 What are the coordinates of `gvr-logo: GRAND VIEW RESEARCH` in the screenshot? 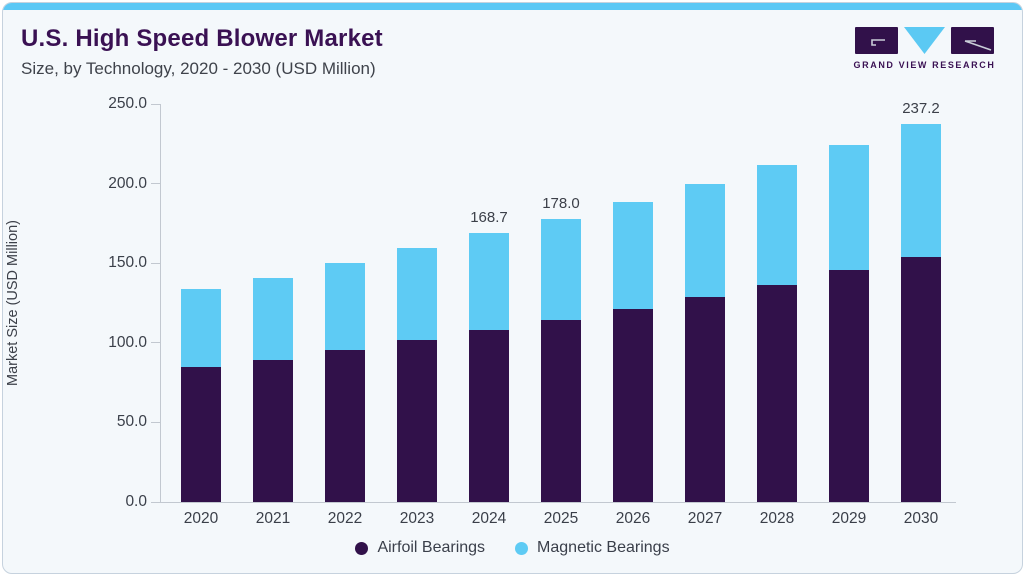 It's located at (924, 48).